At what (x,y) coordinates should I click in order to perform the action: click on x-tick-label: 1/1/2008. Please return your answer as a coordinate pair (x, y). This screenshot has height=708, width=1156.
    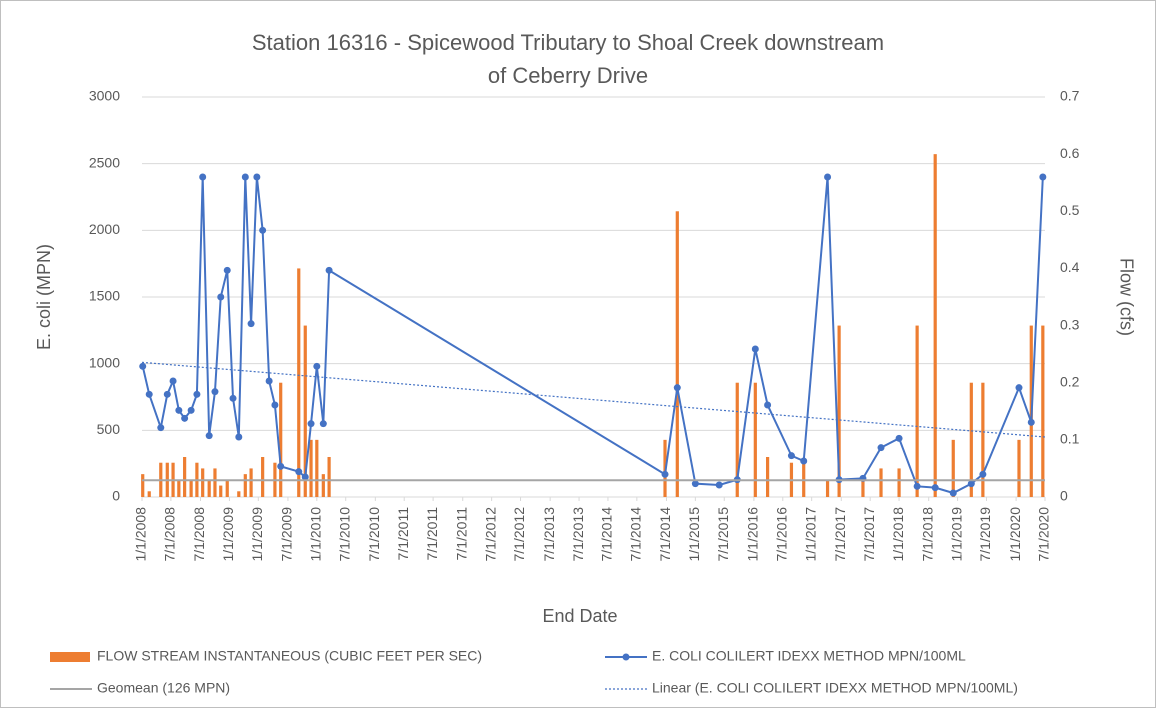
    Looking at the image, I should click on (141, 534).